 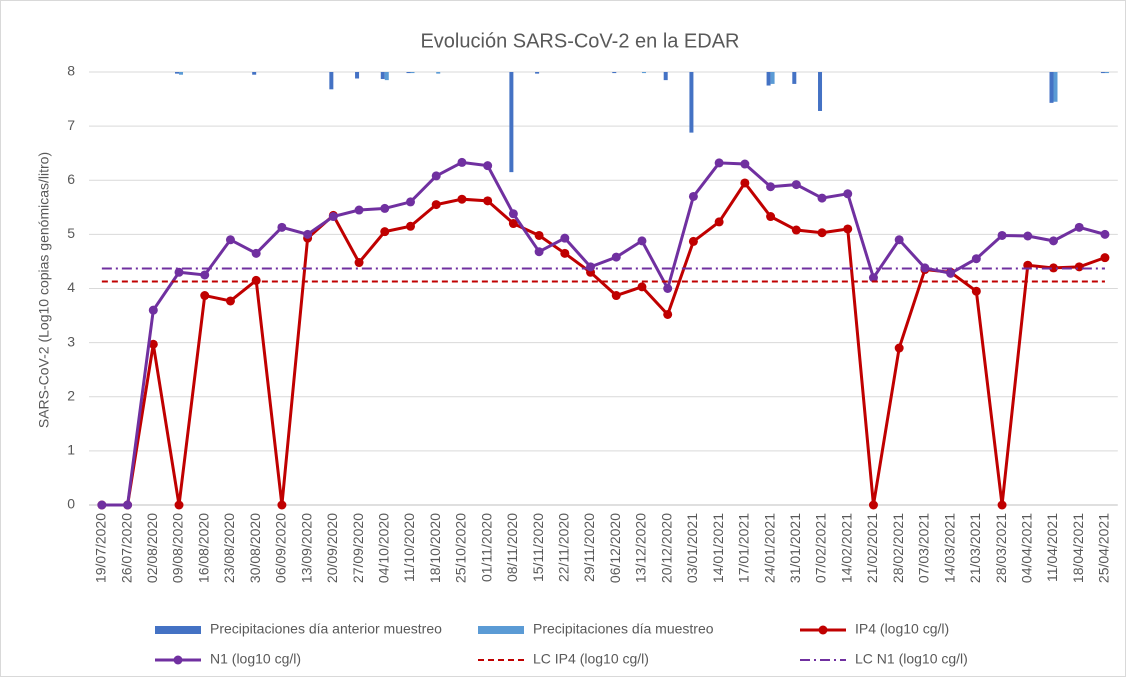 I want to click on x-tick-label: 18/04/2021, so click(x=1078, y=548).